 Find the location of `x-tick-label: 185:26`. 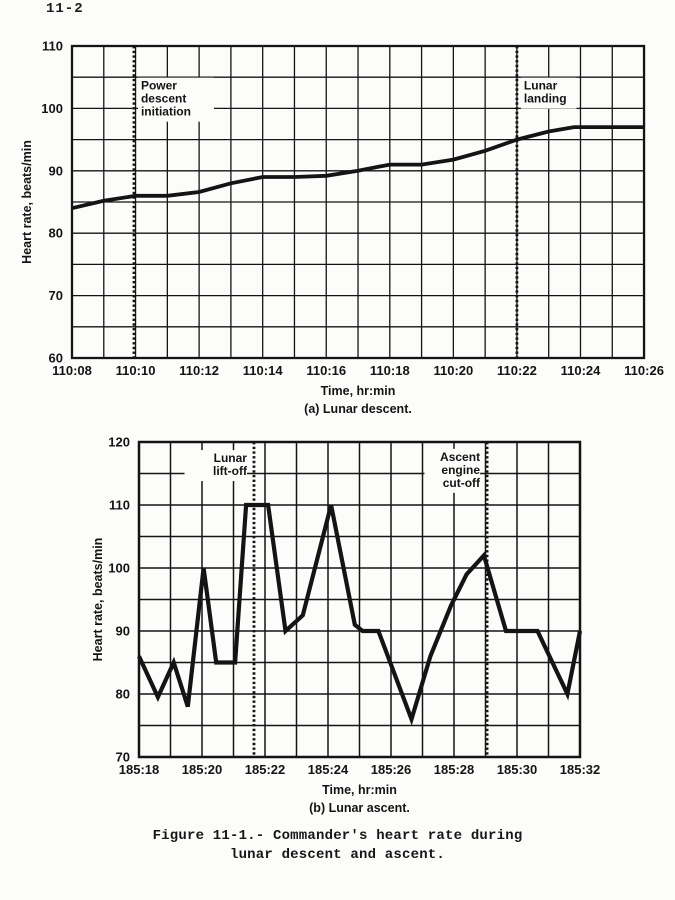

x-tick-label: 185:26 is located at coordinates (391, 769).